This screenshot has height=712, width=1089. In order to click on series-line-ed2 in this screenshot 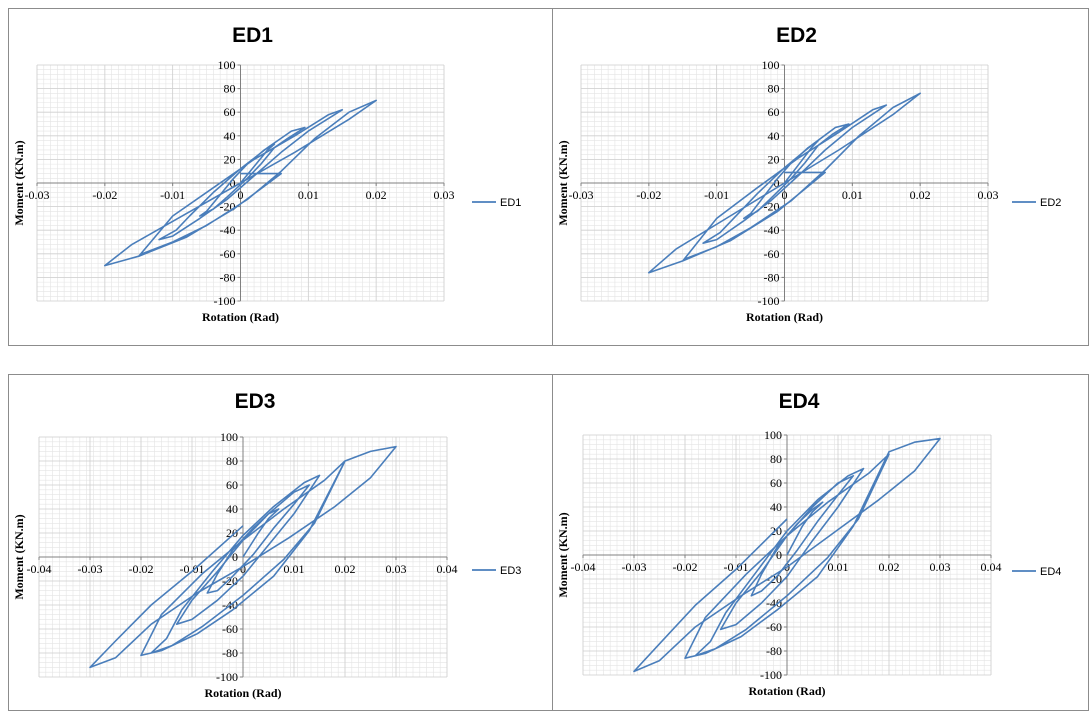, I will do `click(785, 183)`.